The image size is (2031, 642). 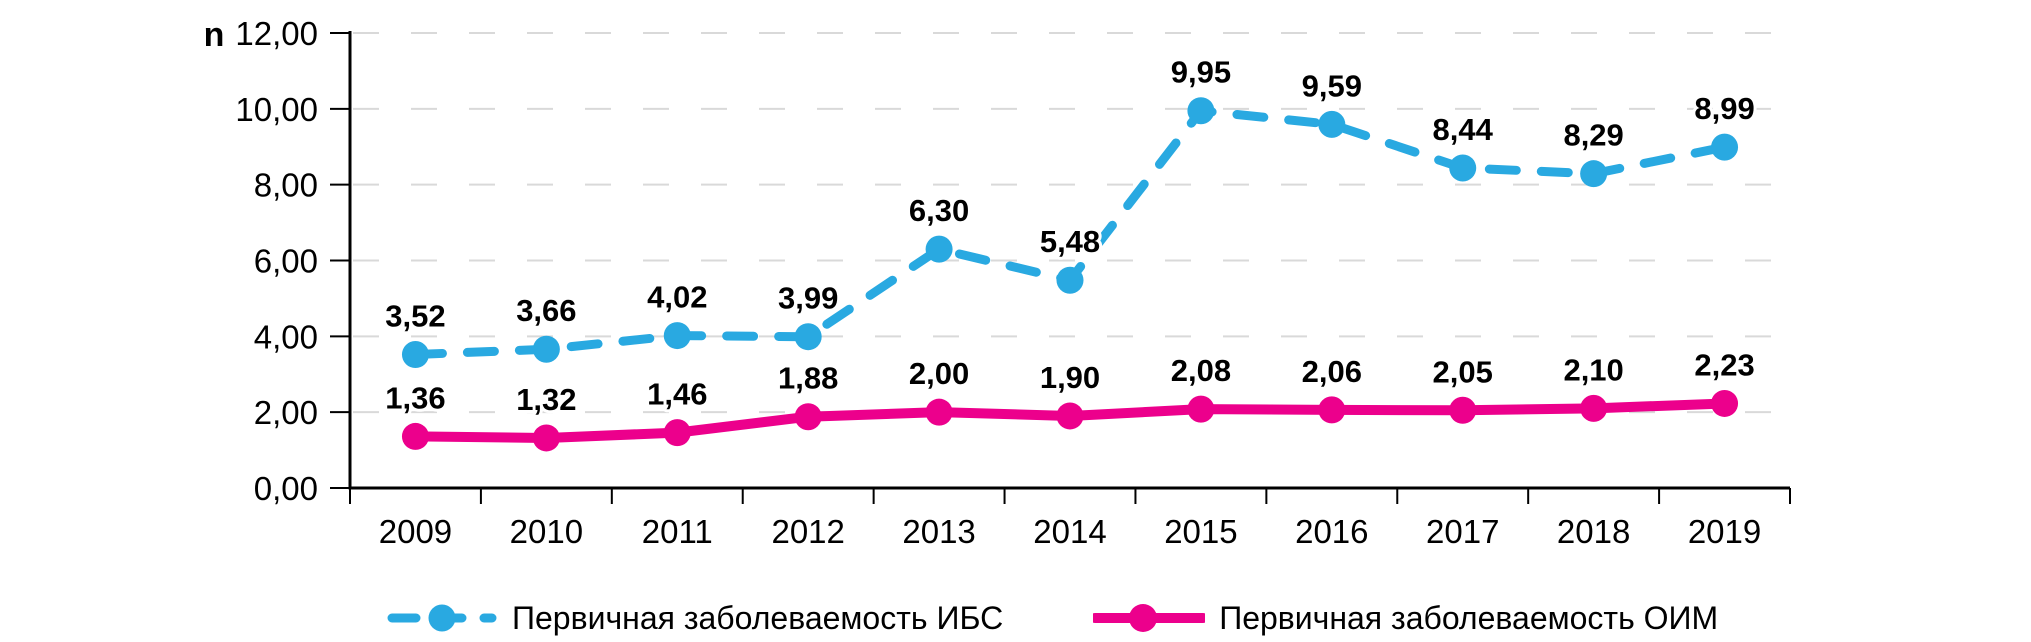 I want to click on x-tick-label: 2012, so click(x=807, y=531).